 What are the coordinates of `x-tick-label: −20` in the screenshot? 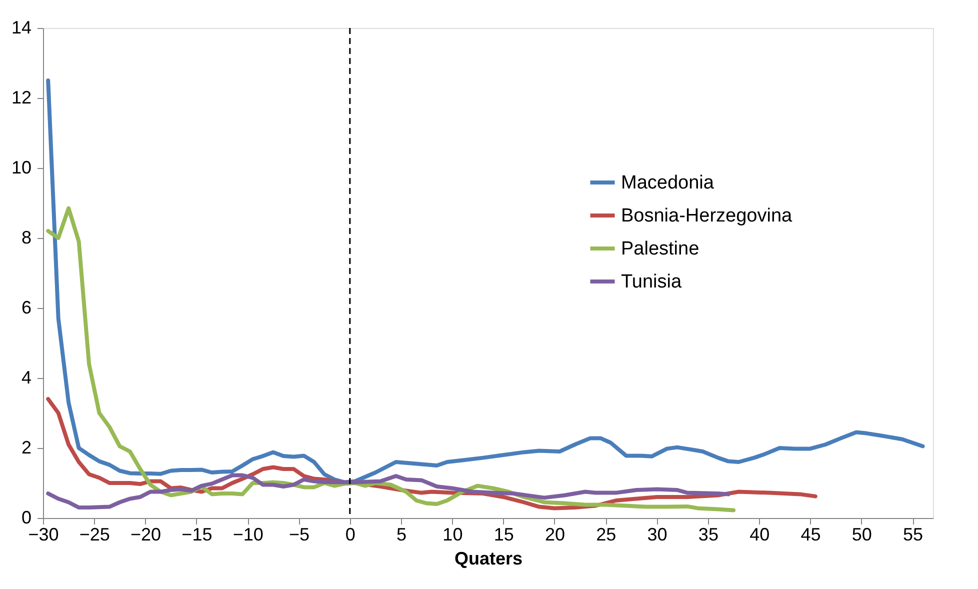 It's located at (146, 534).